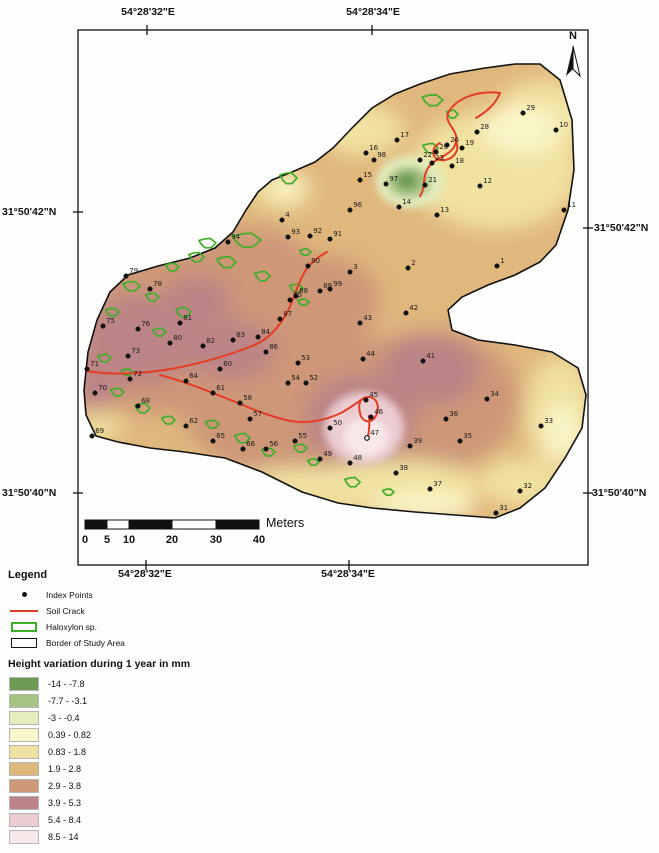  What do you see at coordinates (171, 642) in the screenshot?
I see `legend-item-outline-black: Border of Study Area` at bounding box center [171, 642].